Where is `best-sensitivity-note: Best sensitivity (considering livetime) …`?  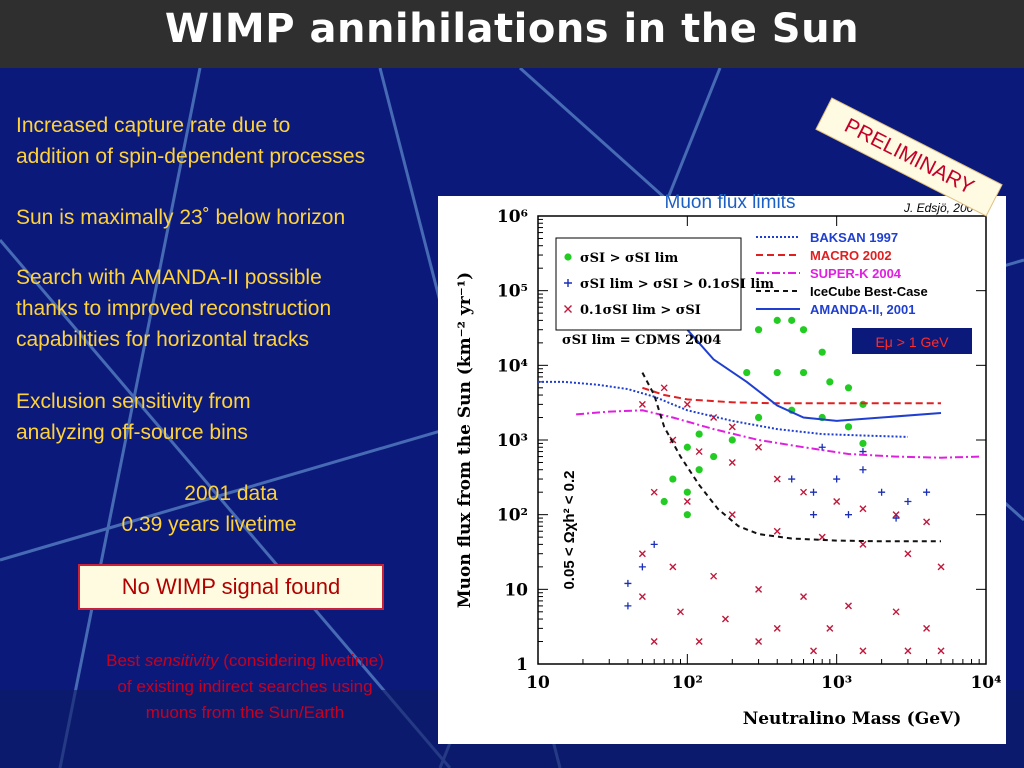
best-sensitivity-note: Best sensitivity (considering livetime) … is located at coordinates (245, 687).